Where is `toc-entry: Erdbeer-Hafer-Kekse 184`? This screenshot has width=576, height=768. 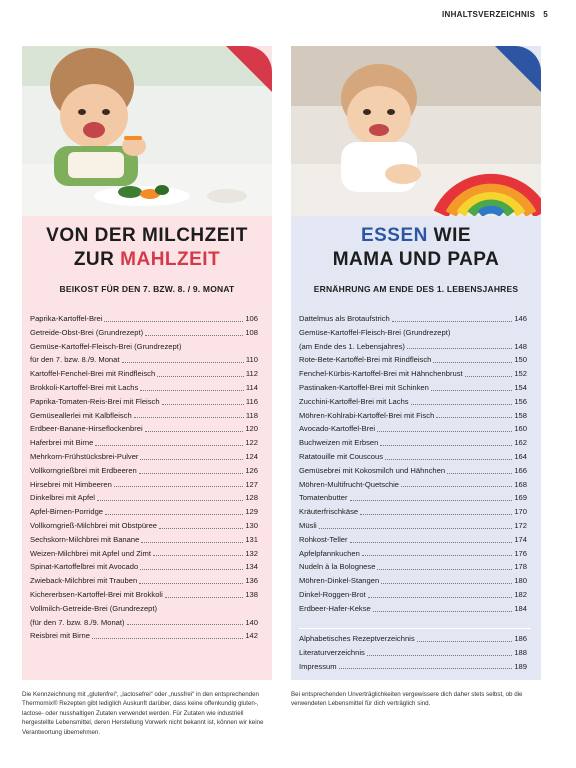 toc-entry: Erdbeer-Hafer-Kekse 184 is located at coordinates (413, 609).